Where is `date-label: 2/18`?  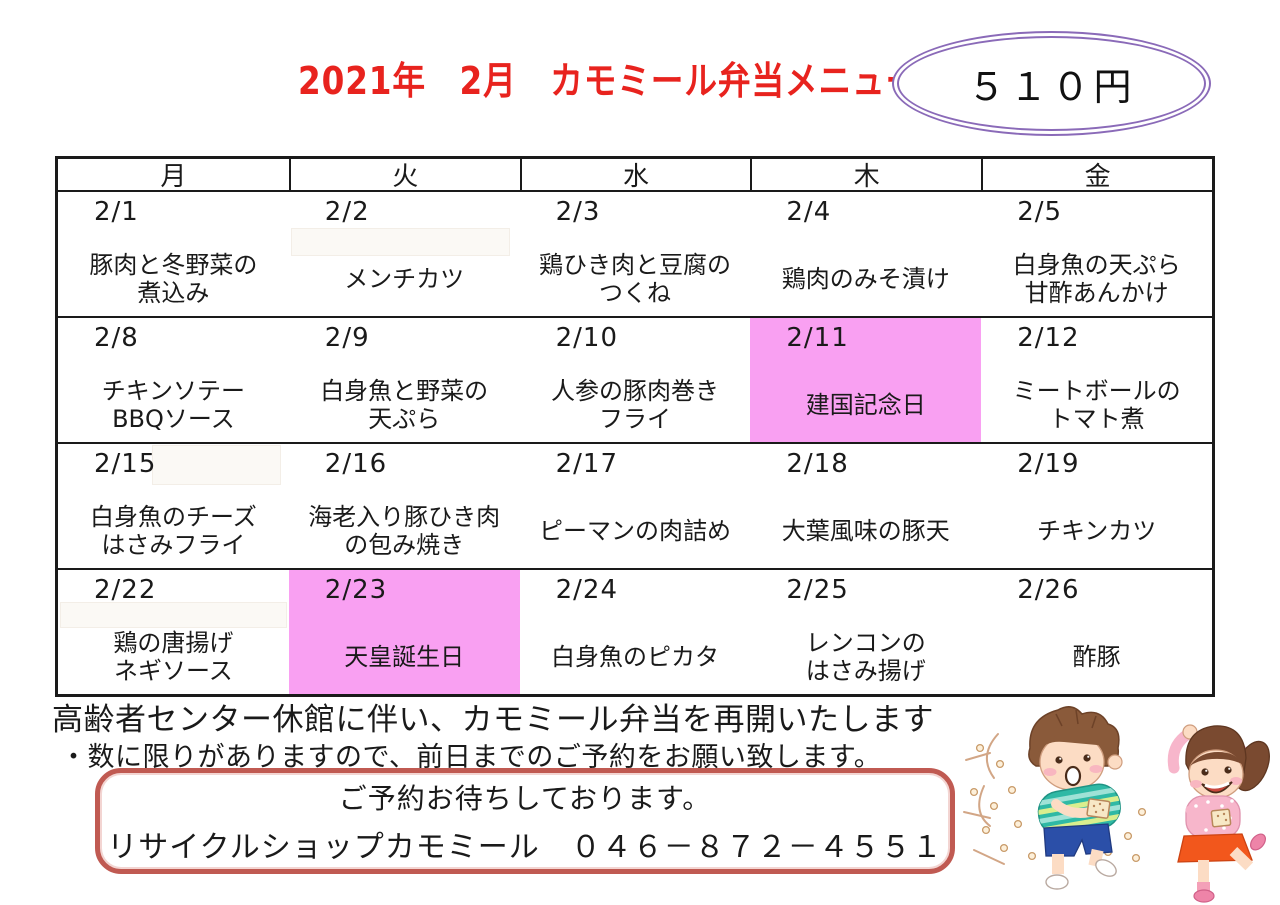
date-label: 2/18 is located at coordinates (817, 464).